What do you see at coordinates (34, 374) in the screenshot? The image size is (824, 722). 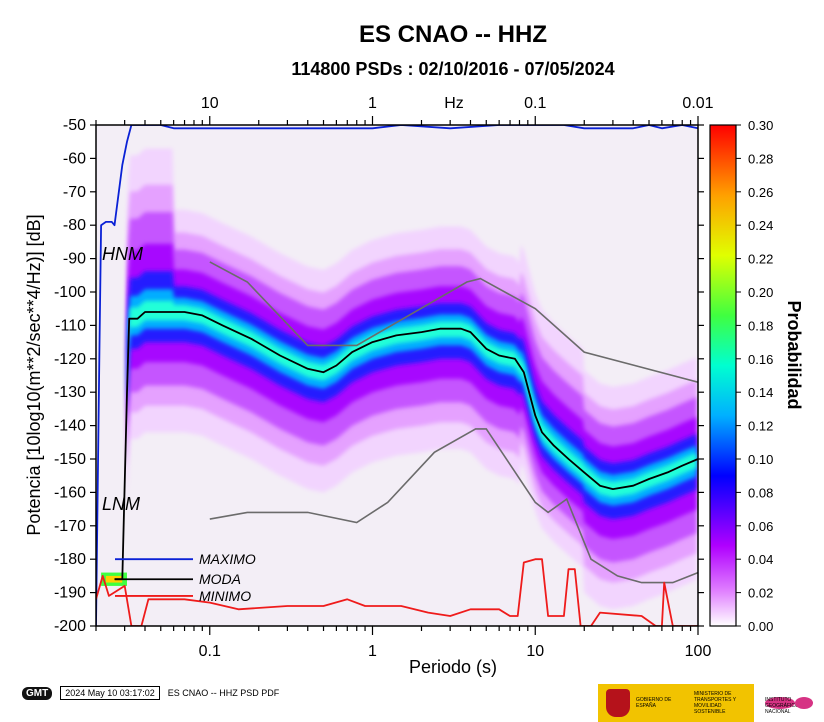 I see `y-axis-label: Potencia [10log10(m**2/sec**4/Hz)] [dB]` at bounding box center [34, 374].